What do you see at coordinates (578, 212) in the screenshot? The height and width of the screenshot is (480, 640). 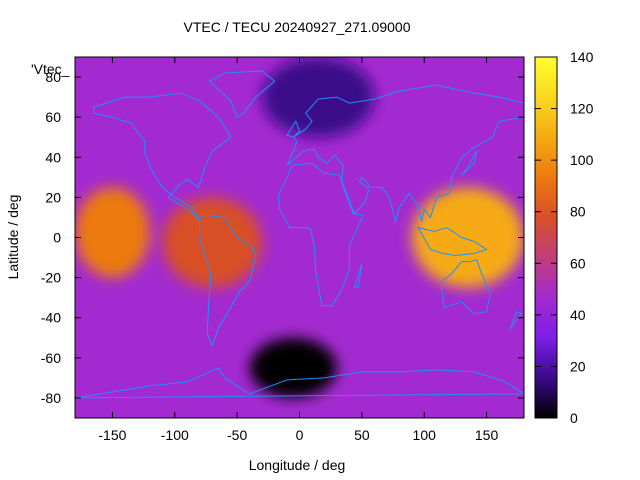 I see `colorbar-tick-label: 80` at bounding box center [578, 212].